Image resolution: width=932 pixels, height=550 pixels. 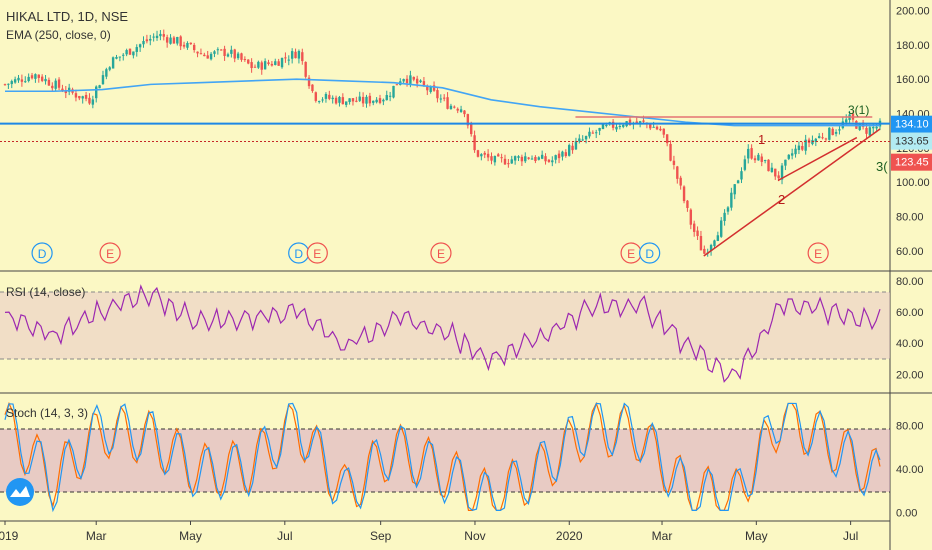 What do you see at coordinates (317, 253) in the screenshot?
I see `earnings-marker` at bounding box center [317, 253].